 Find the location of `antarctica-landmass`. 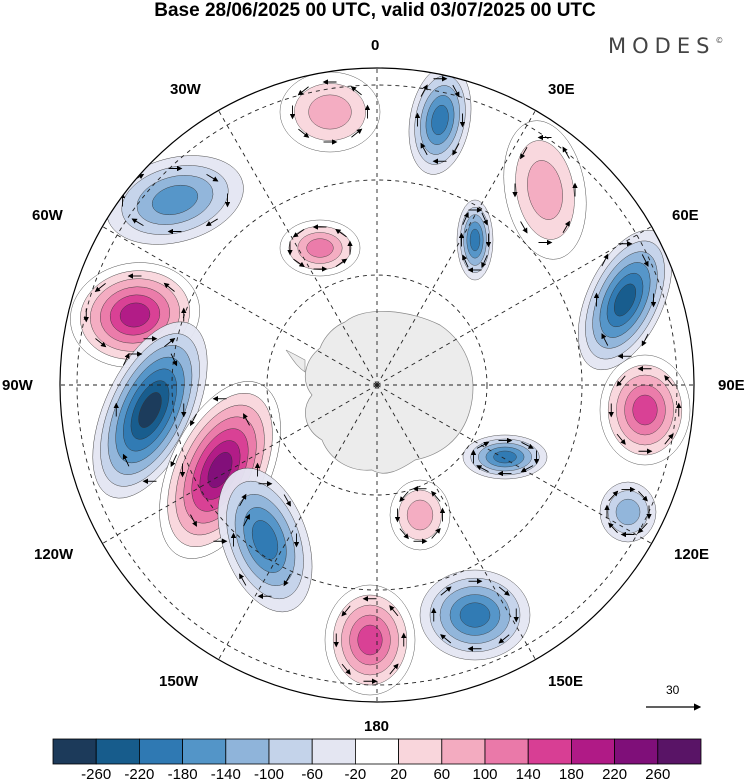

antarctica-landmass is located at coordinates (379, 392).